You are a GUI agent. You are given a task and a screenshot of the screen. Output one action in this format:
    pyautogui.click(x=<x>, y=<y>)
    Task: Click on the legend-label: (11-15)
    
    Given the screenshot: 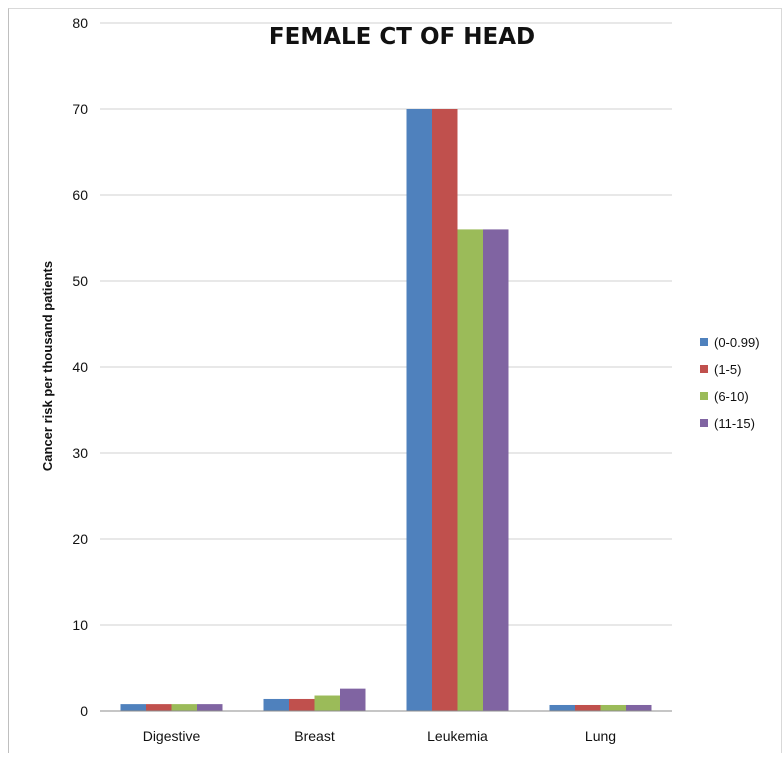 What is the action you would take?
    pyautogui.click(x=734, y=423)
    